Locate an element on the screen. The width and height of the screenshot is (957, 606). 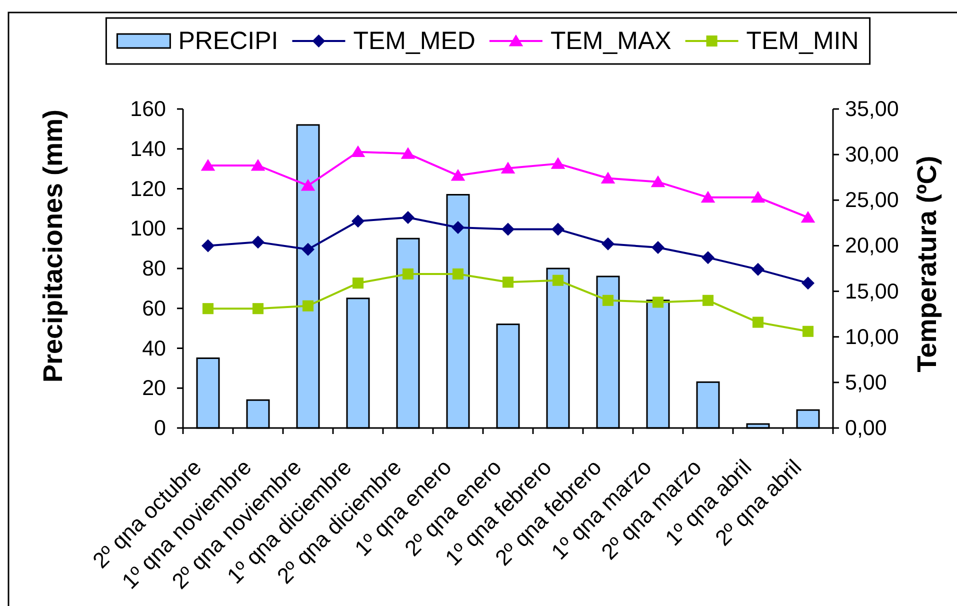
y-axis-title: Precipitaciones (mm) is located at coordinates (53, 246).